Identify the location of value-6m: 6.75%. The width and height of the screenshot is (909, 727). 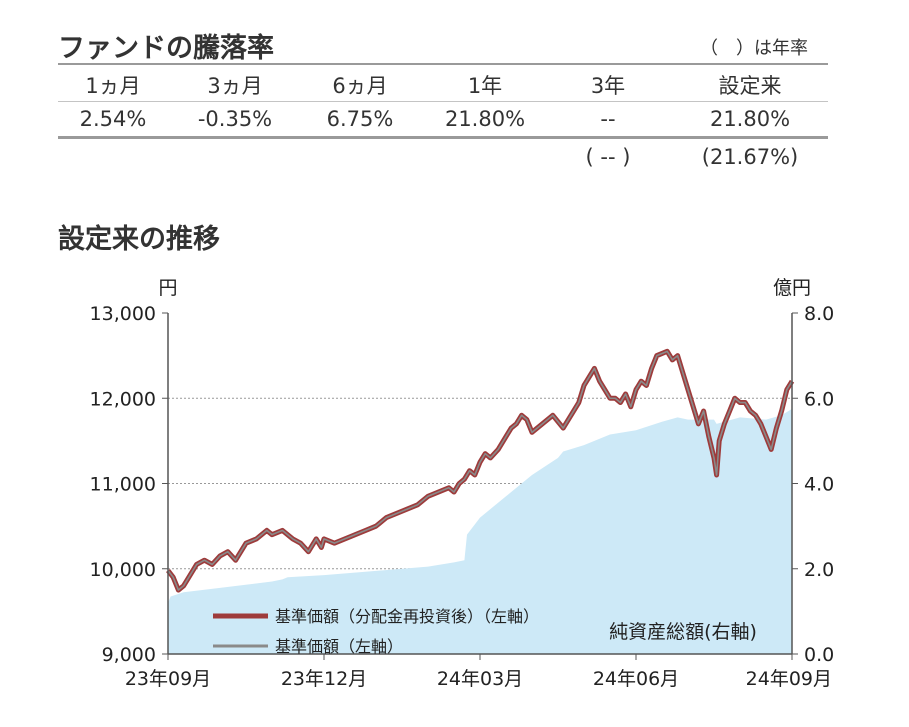
(360, 119).